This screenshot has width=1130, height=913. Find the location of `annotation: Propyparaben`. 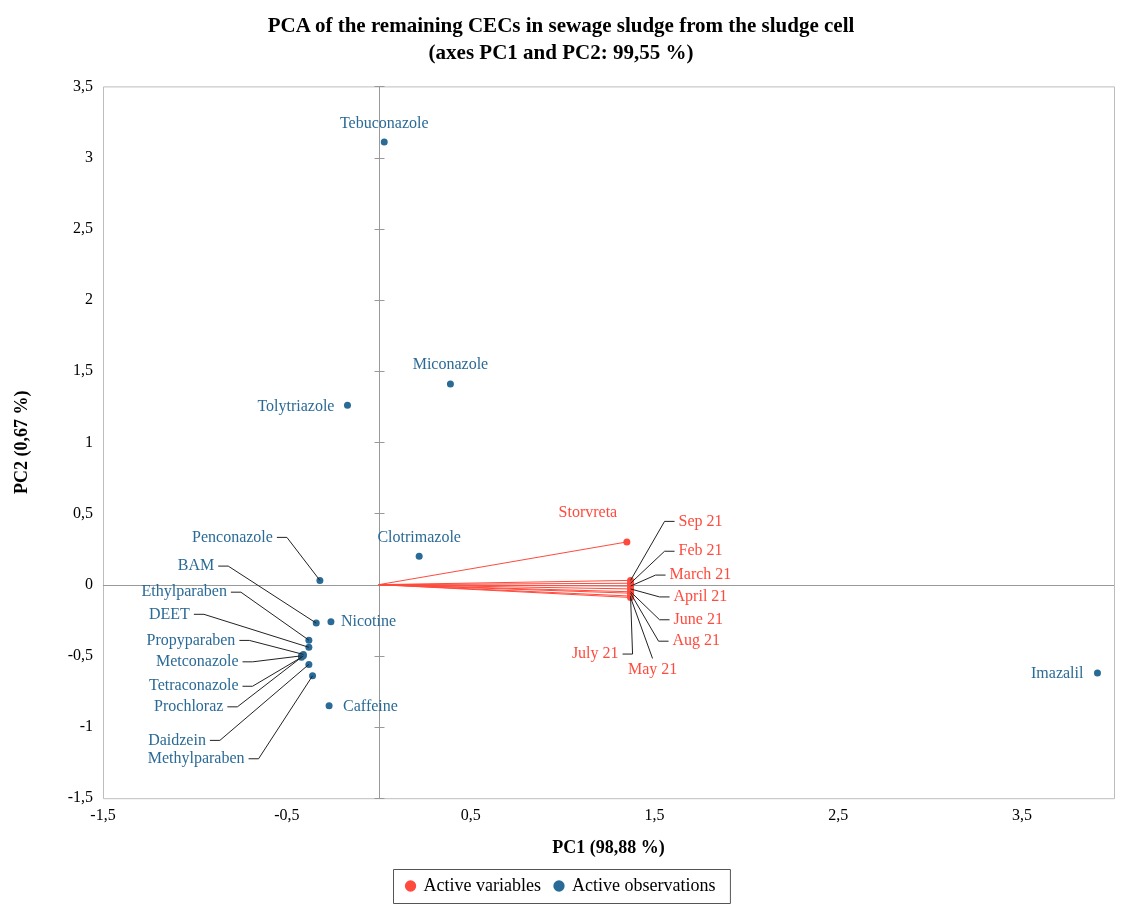

annotation: Propyparaben is located at coordinates (191, 639).